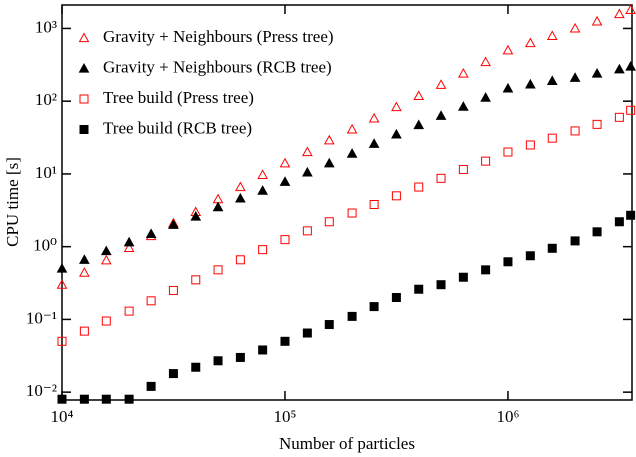 The width and height of the screenshot is (636, 457). Describe the element at coordinates (12, 202) in the screenshot. I see `y-axis-label: CPU time [s]` at that location.